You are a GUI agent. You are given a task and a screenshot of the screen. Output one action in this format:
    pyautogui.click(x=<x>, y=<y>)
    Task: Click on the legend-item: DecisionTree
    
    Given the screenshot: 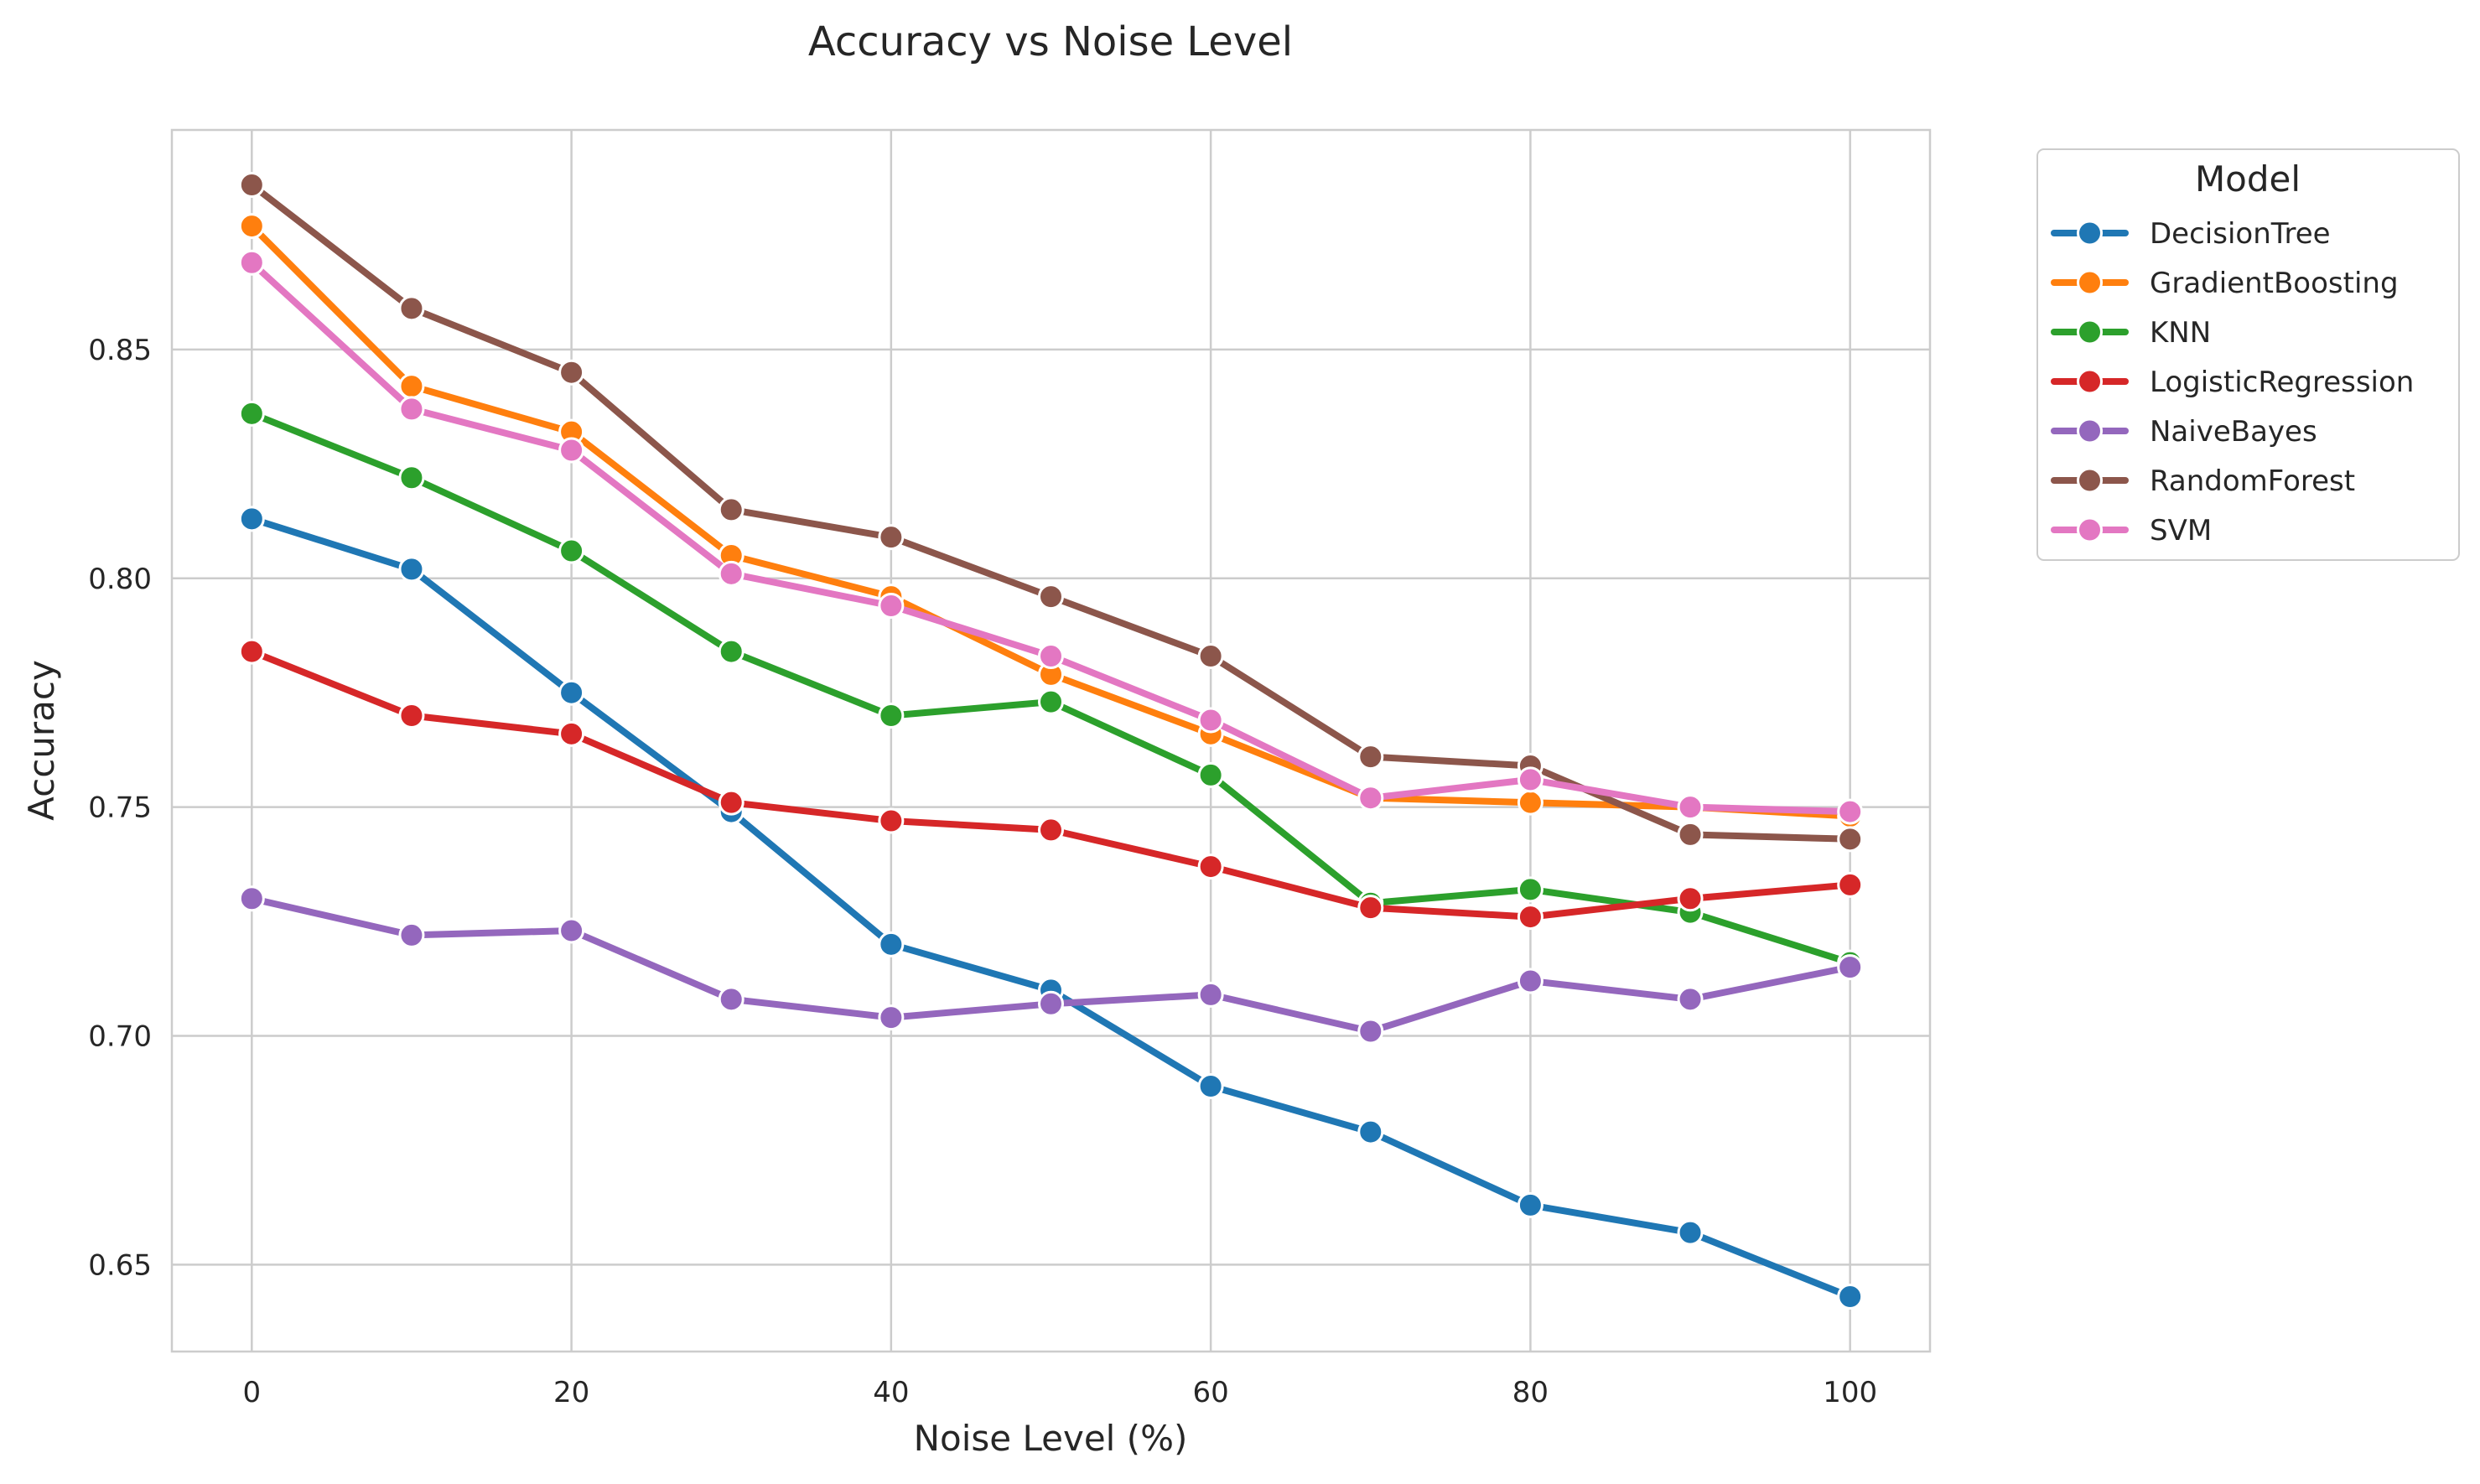 What is the action you would take?
    pyautogui.click(x=2191, y=234)
    